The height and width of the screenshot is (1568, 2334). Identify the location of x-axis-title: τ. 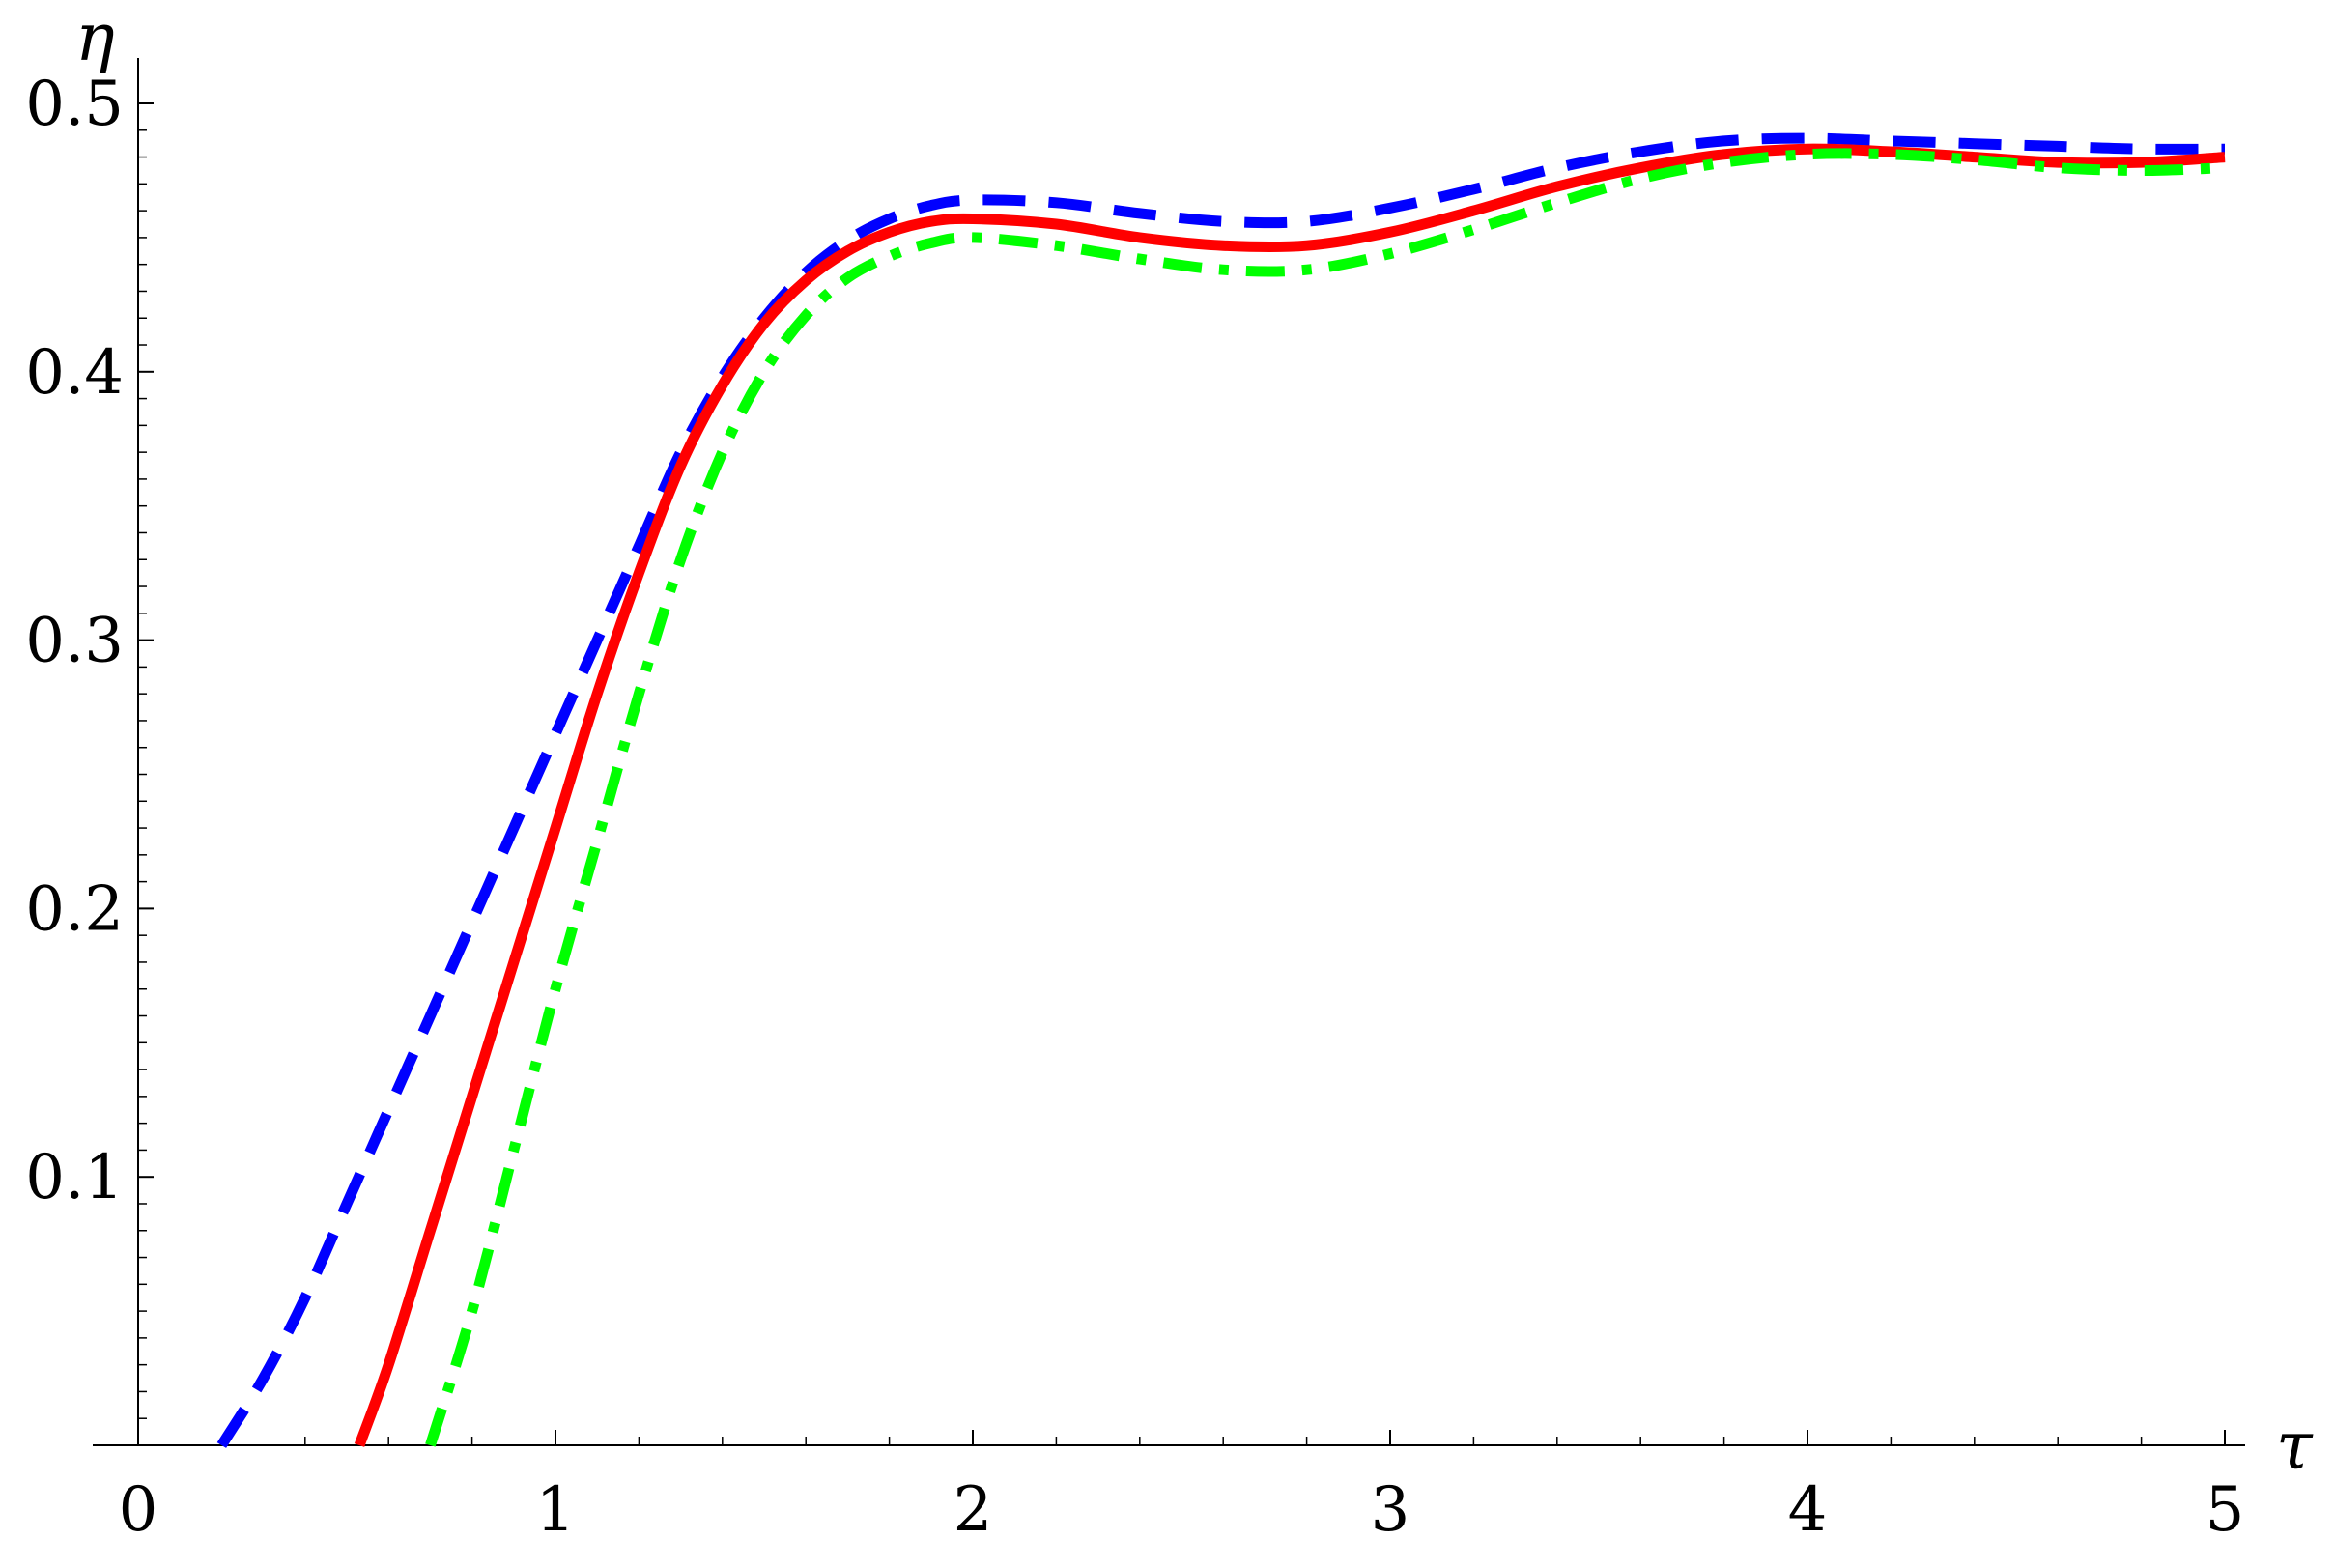
(2295, 1447).